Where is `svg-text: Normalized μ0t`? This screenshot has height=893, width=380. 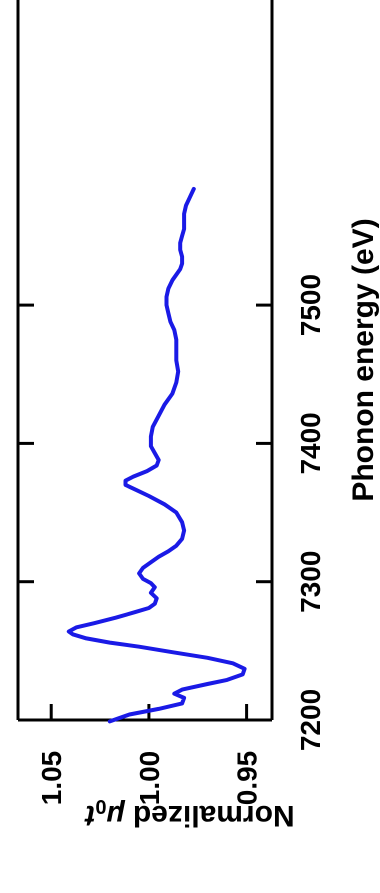
svg-text: Normalized μ0t is located at coordinates (188, 813).